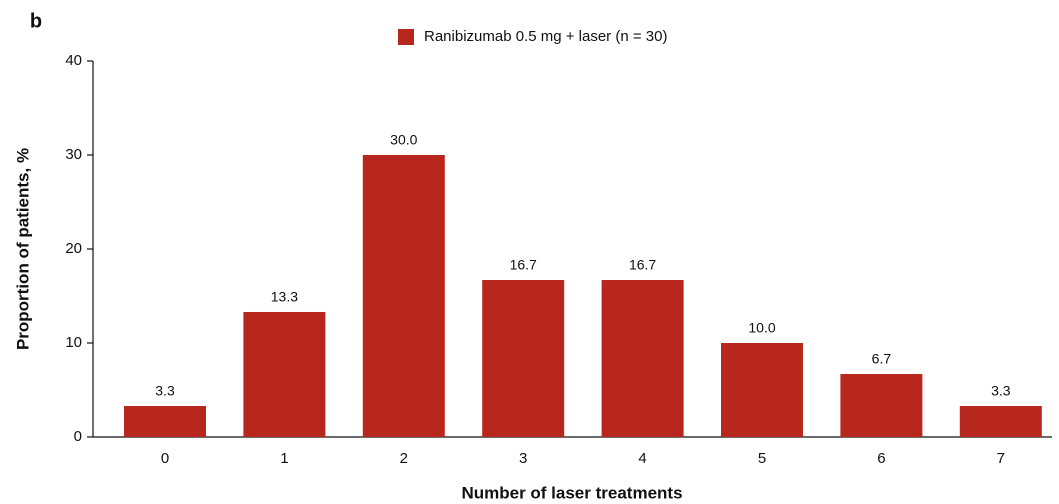 This screenshot has width=1059, height=504. I want to click on y-axis-label: Proportion of patients, %, so click(22, 249).